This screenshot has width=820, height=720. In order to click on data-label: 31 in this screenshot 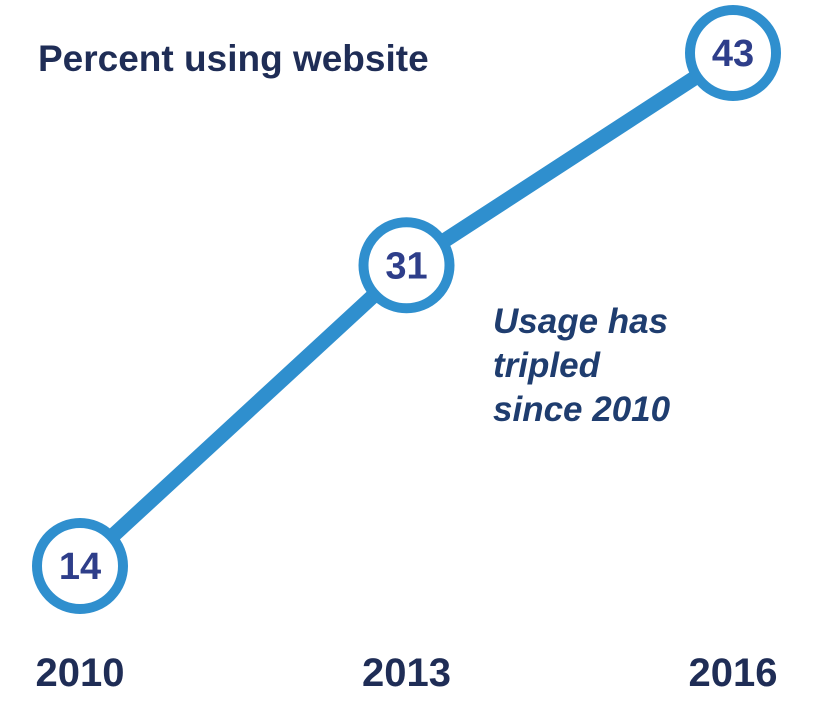, I will do `click(406, 266)`.